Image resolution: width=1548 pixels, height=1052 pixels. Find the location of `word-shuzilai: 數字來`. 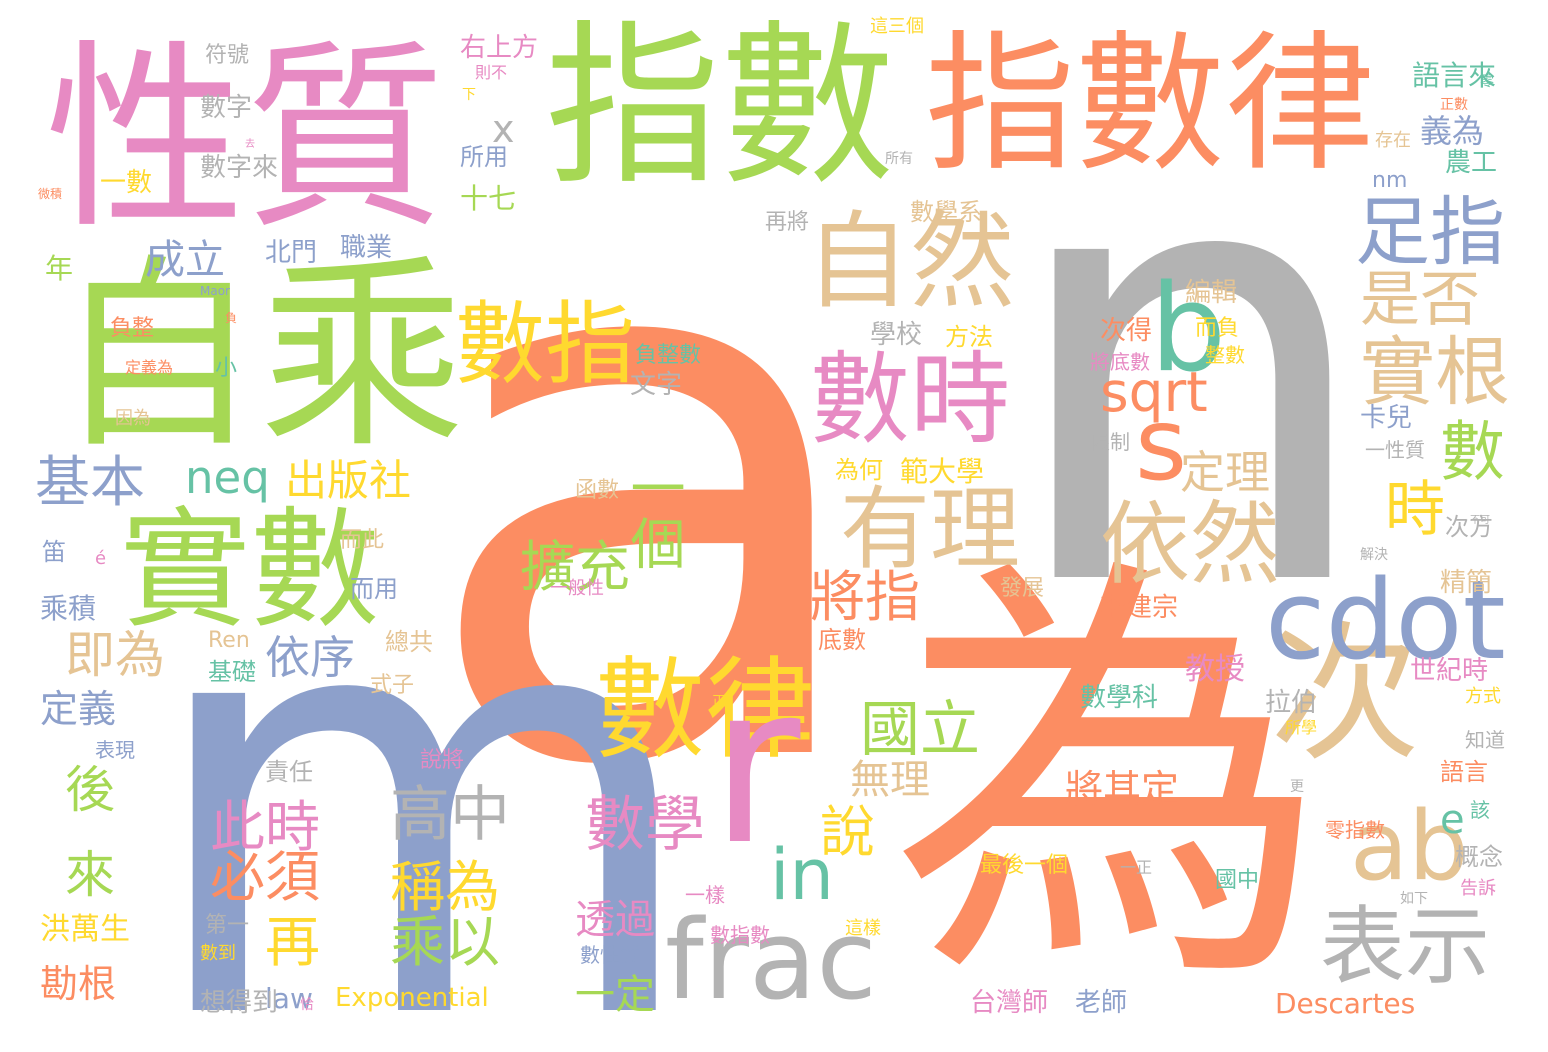

word-shuzilai: 數字來 is located at coordinates (239, 168).